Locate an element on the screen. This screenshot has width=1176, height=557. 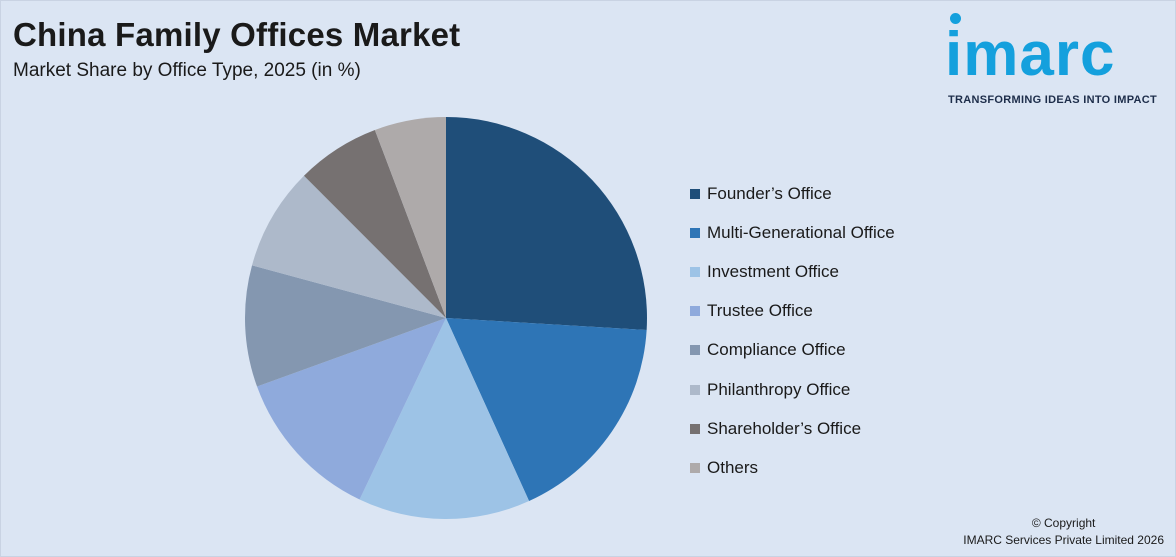
copyright-line-1: © Copyright is located at coordinates (1063, 523).